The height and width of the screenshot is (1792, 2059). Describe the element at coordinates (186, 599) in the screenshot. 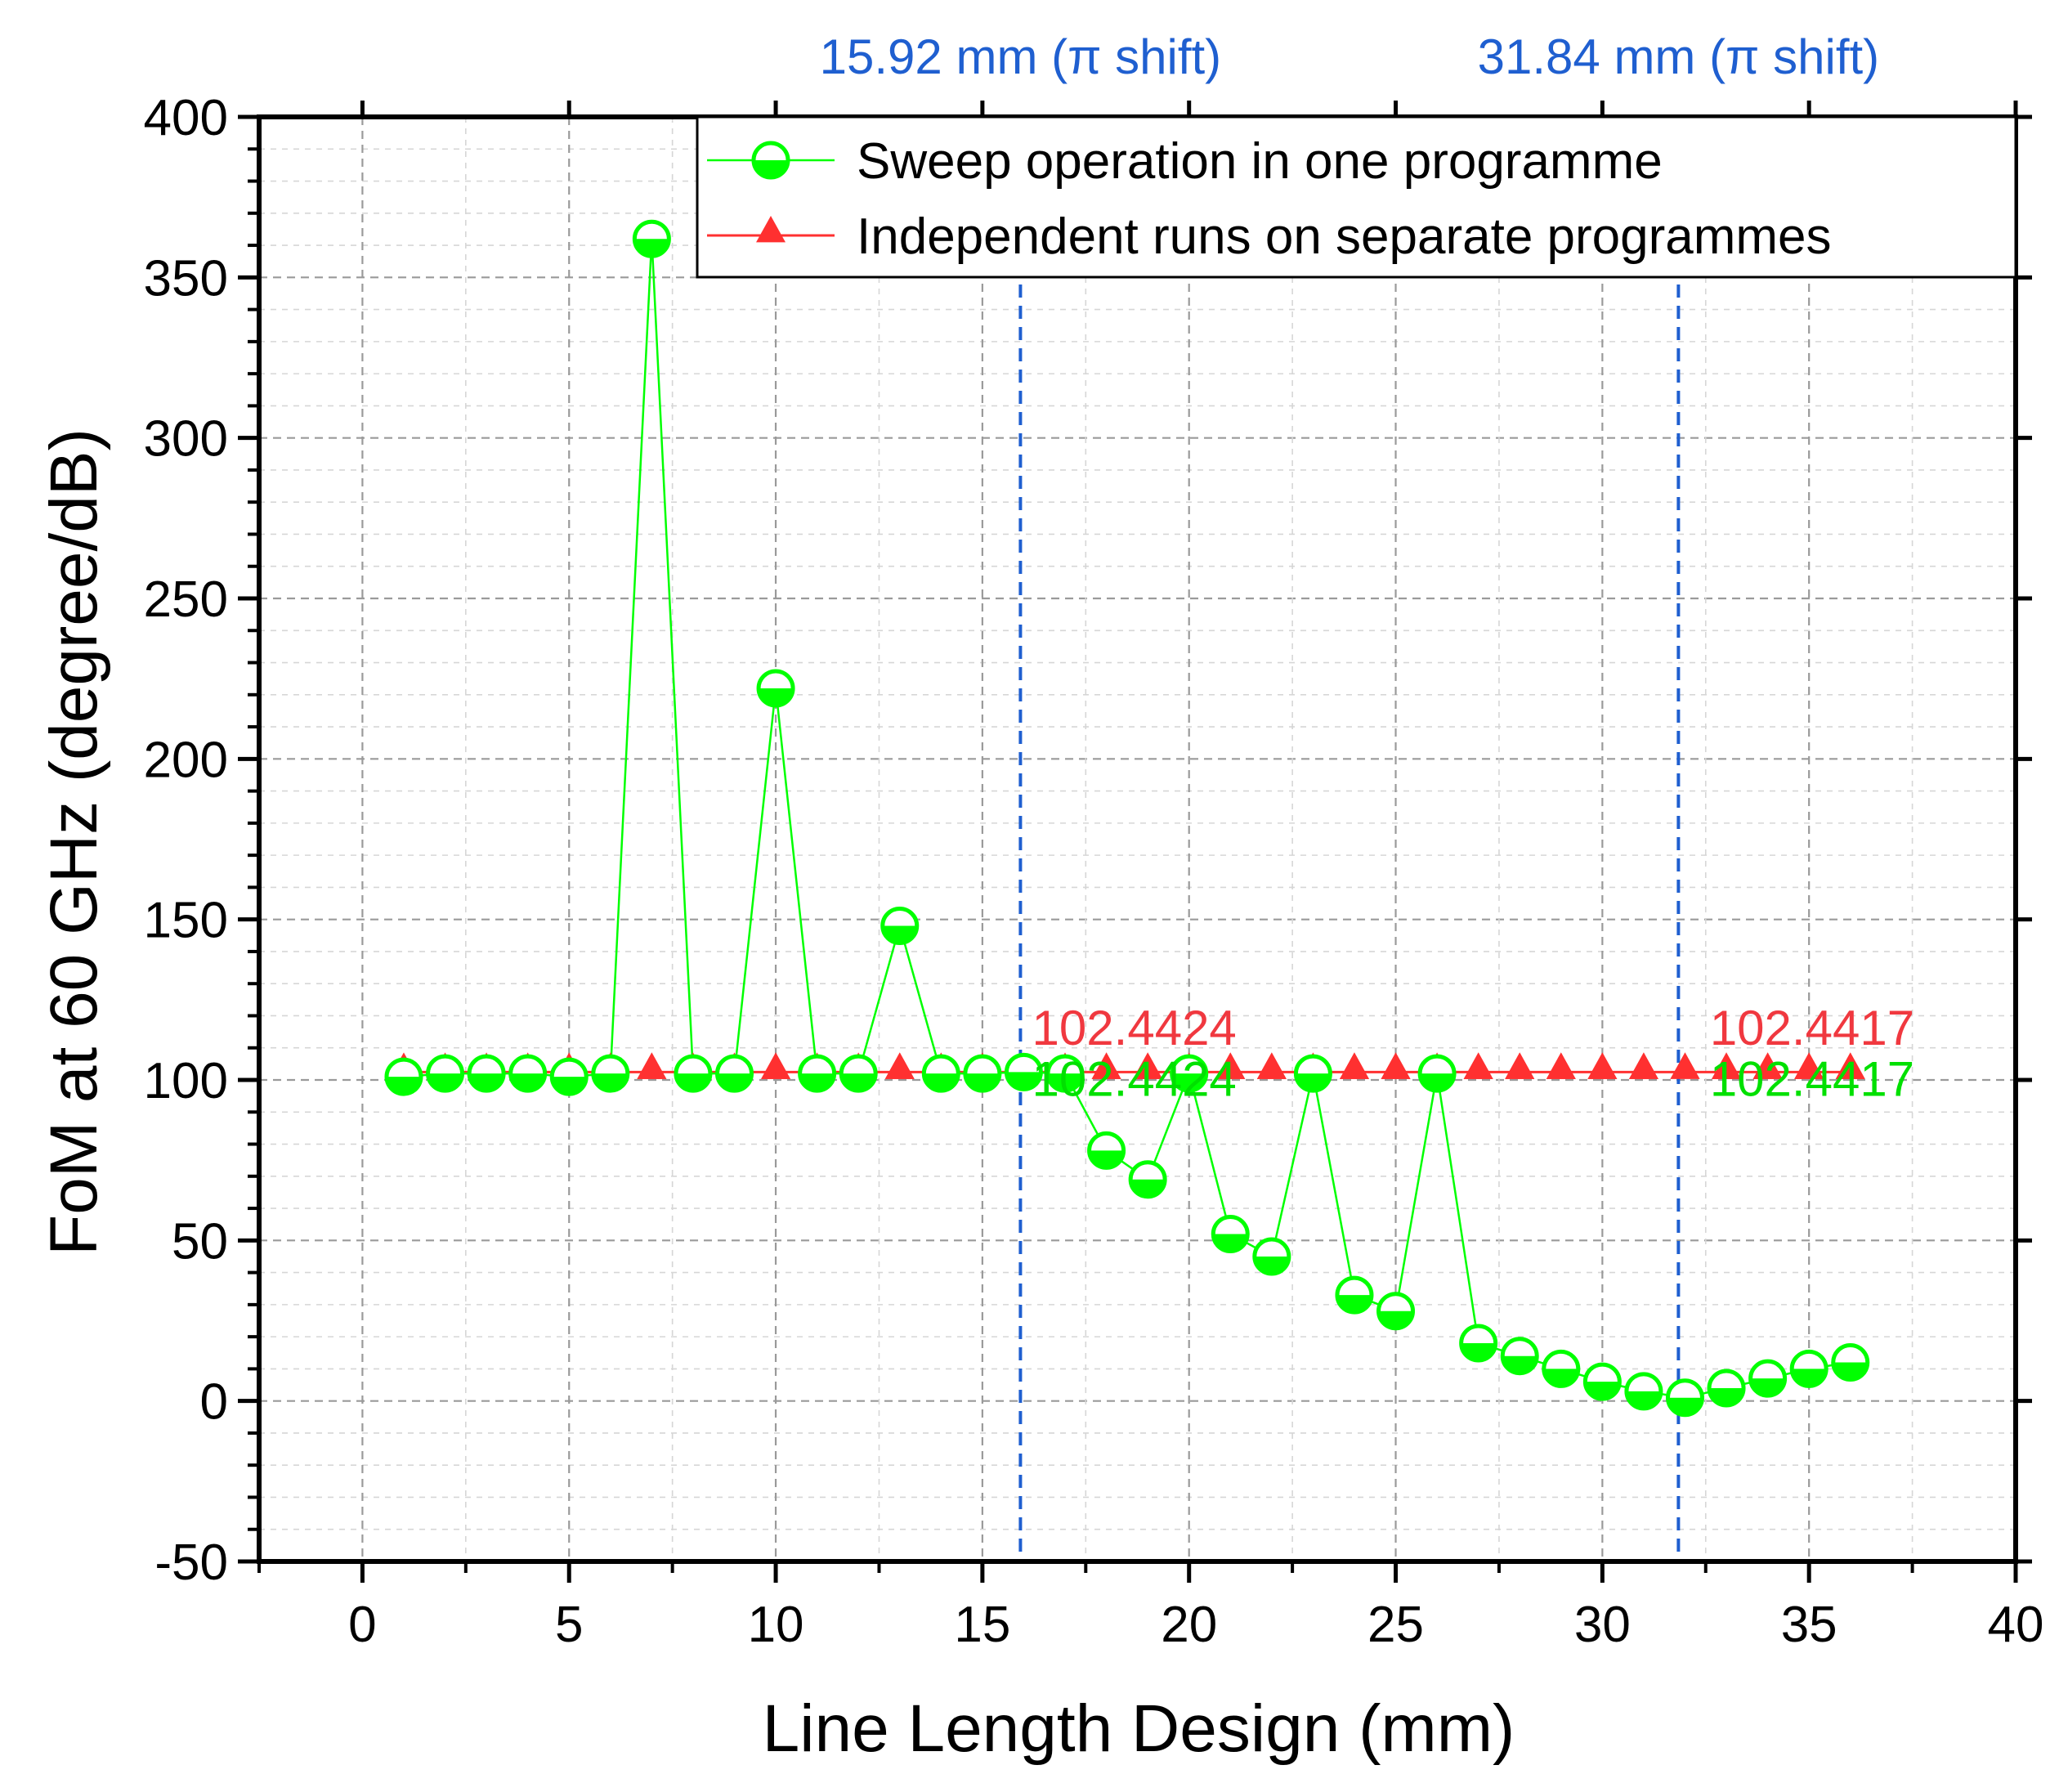

I see `y-tick-label: 250` at that location.